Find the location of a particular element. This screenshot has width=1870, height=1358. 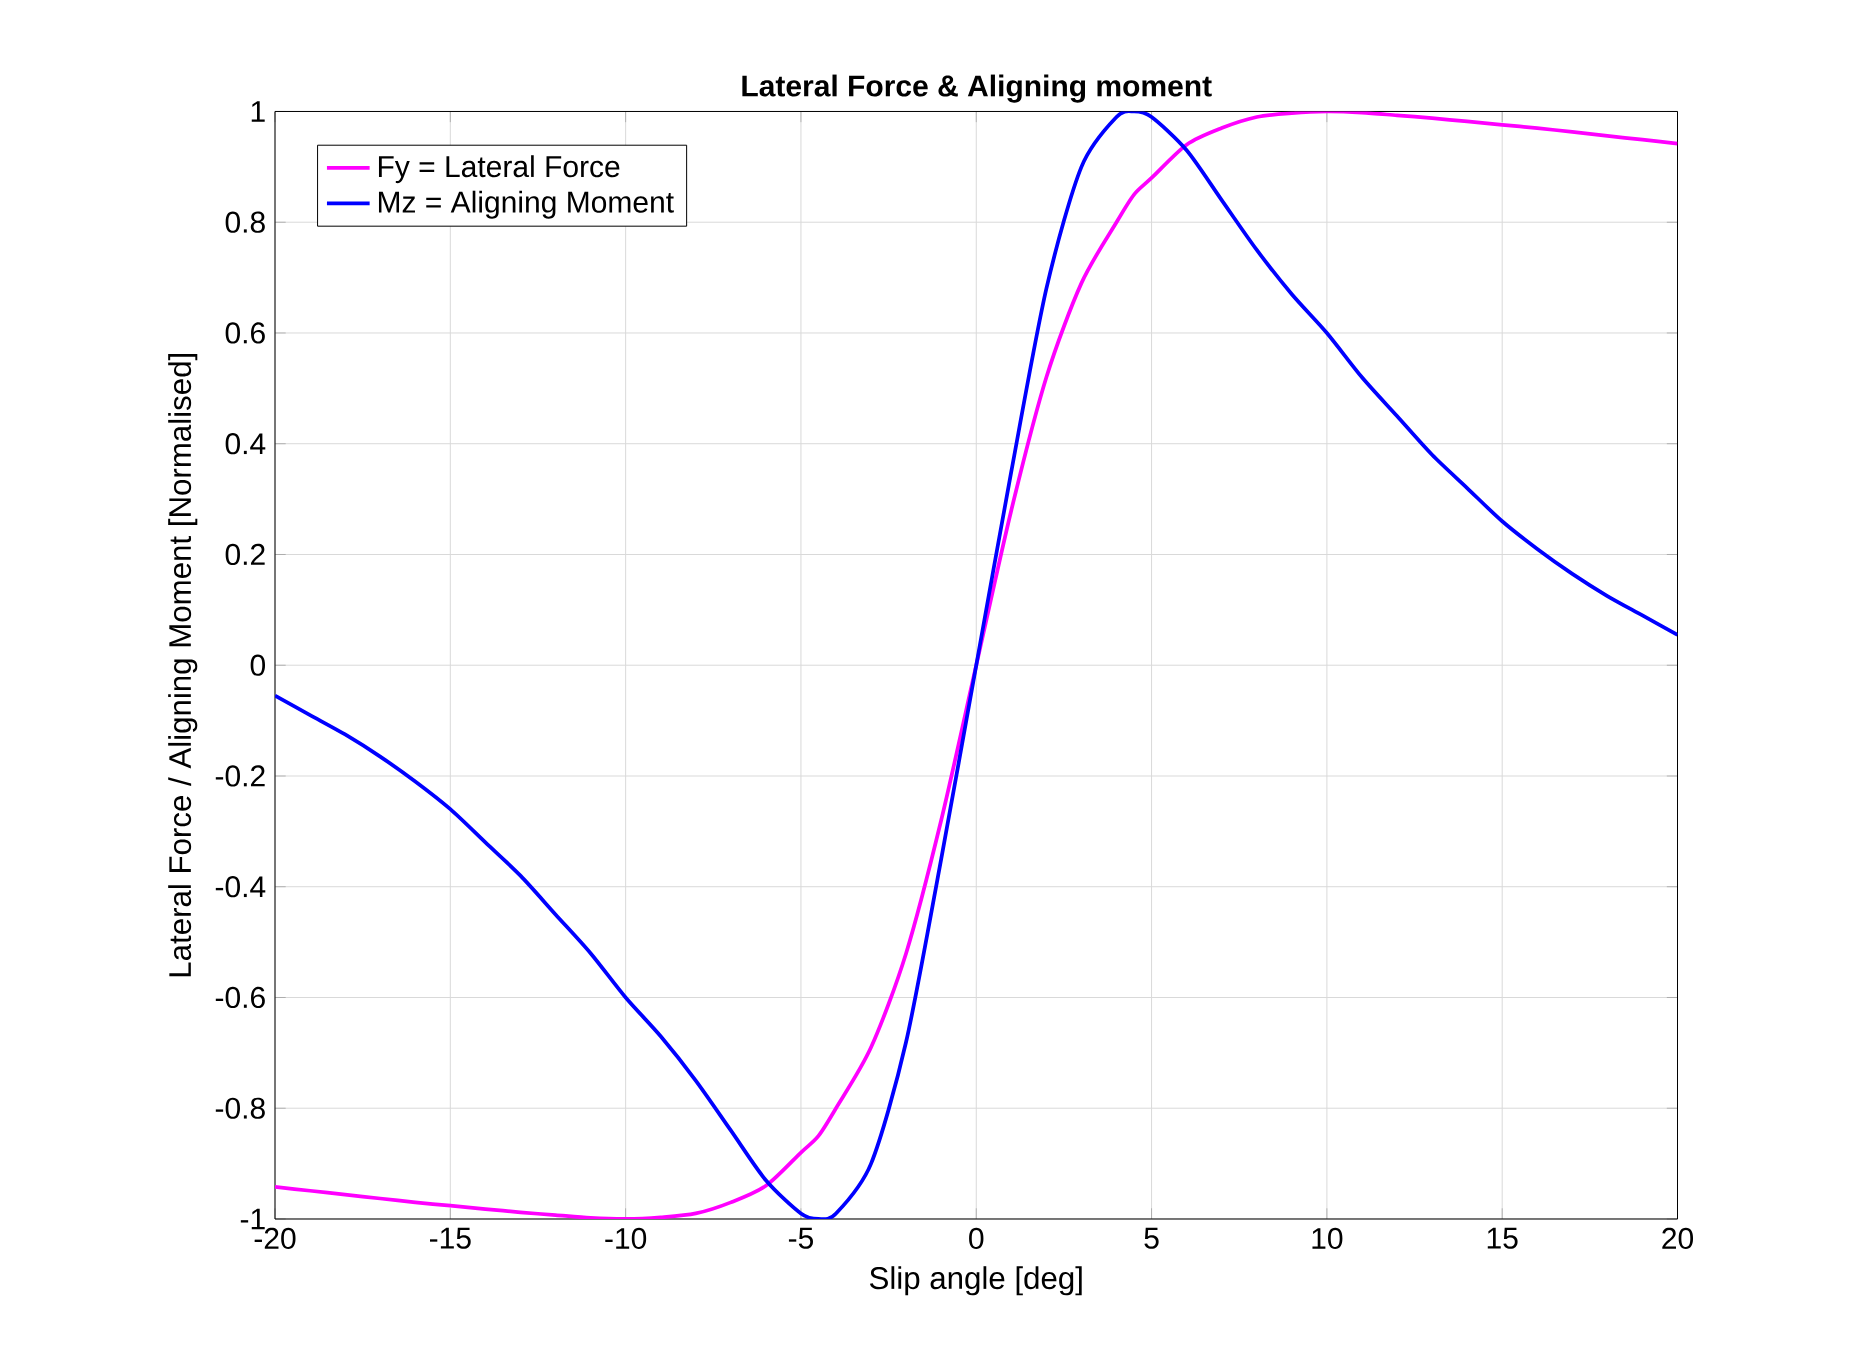

y-tick-label: -0.2 is located at coordinates (240, 776).